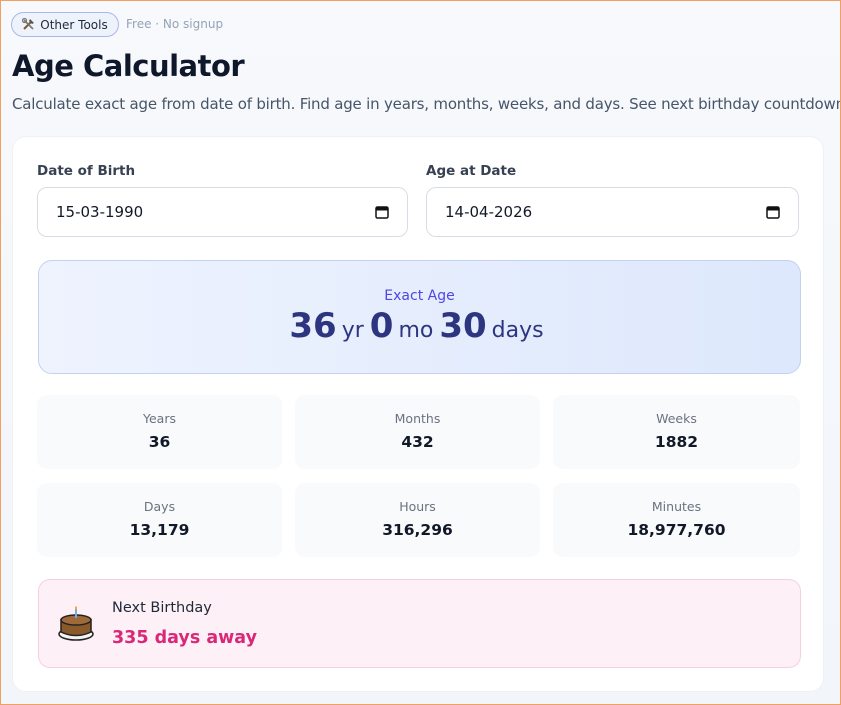 Image resolution: width=841 pixels, height=705 pixels. I want to click on page-title: Age Calculator, so click(128, 66).